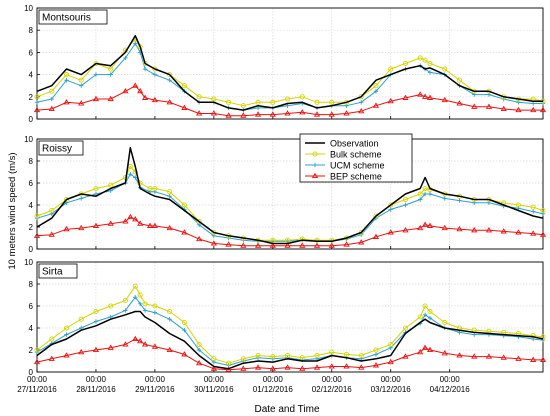 Image resolution: width=550 pixels, height=416 pixels. Describe the element at coordinates (31, 30) in the screenshot. I see `y-tick-label: 8` at that location.